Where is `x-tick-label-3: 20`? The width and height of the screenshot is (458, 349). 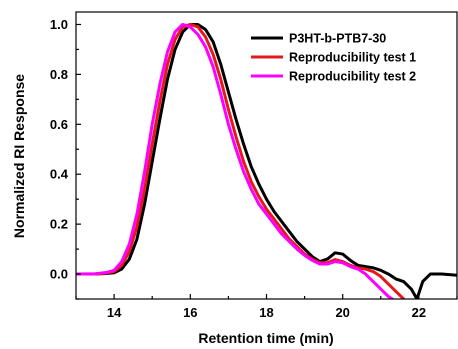 x-tick-label-3: 20 is located at coordinates (342, 312).